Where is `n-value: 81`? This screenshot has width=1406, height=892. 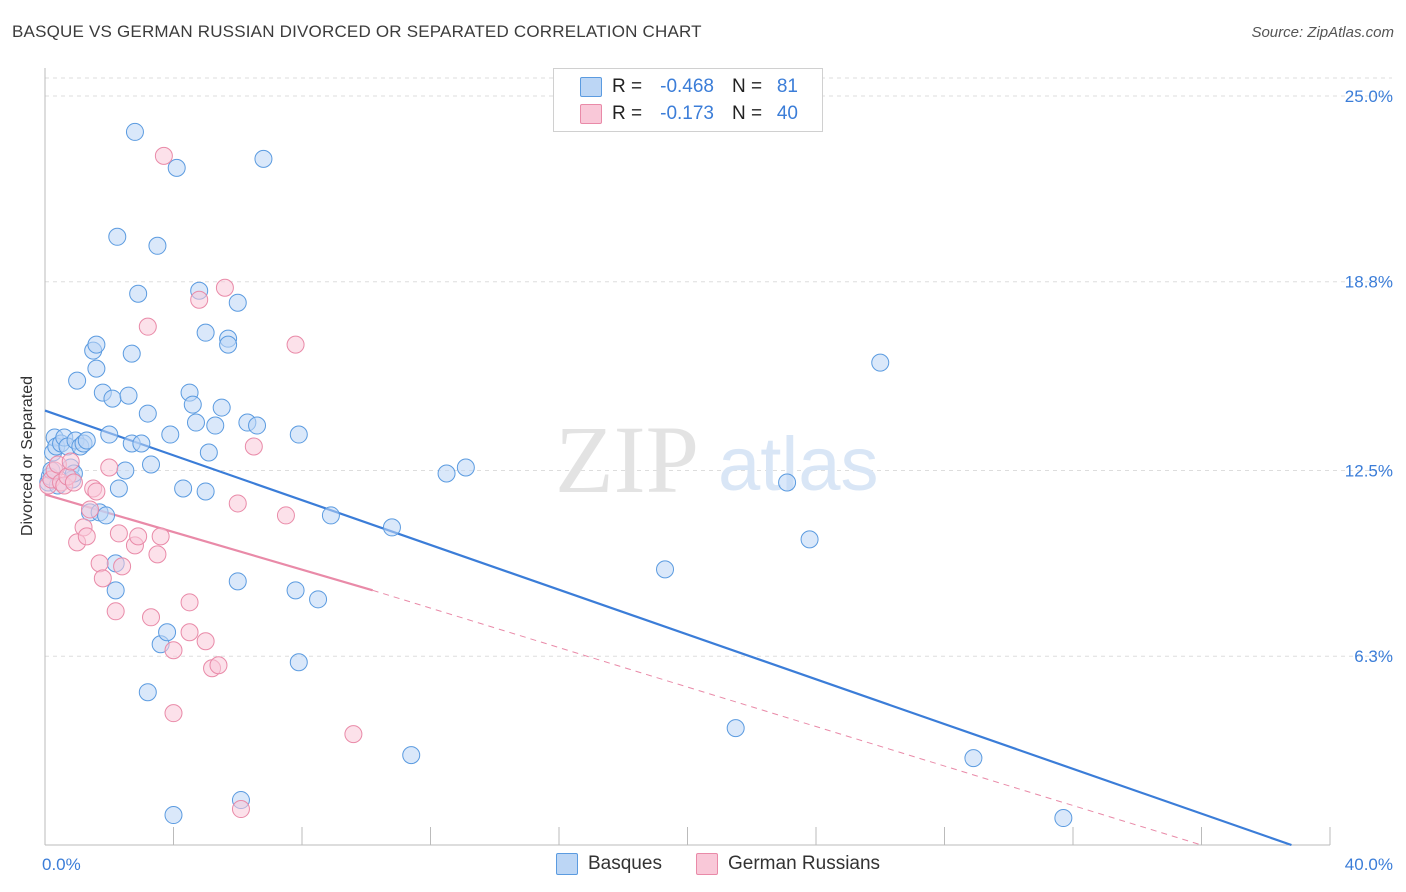
n-value: 81 is located at coordinates (787, 86).